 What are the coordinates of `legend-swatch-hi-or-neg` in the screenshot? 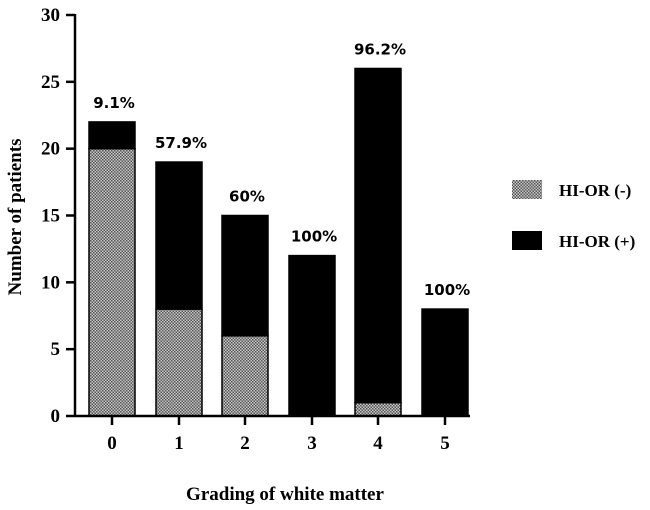 It's located at (527, 189).